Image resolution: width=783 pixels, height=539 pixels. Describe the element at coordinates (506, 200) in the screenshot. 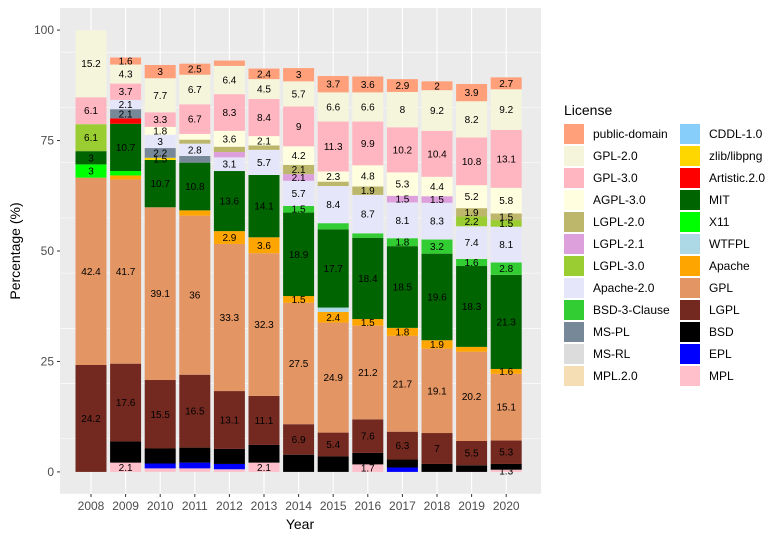

I see `bar-segment-agpl-3-0-2020` at that location.